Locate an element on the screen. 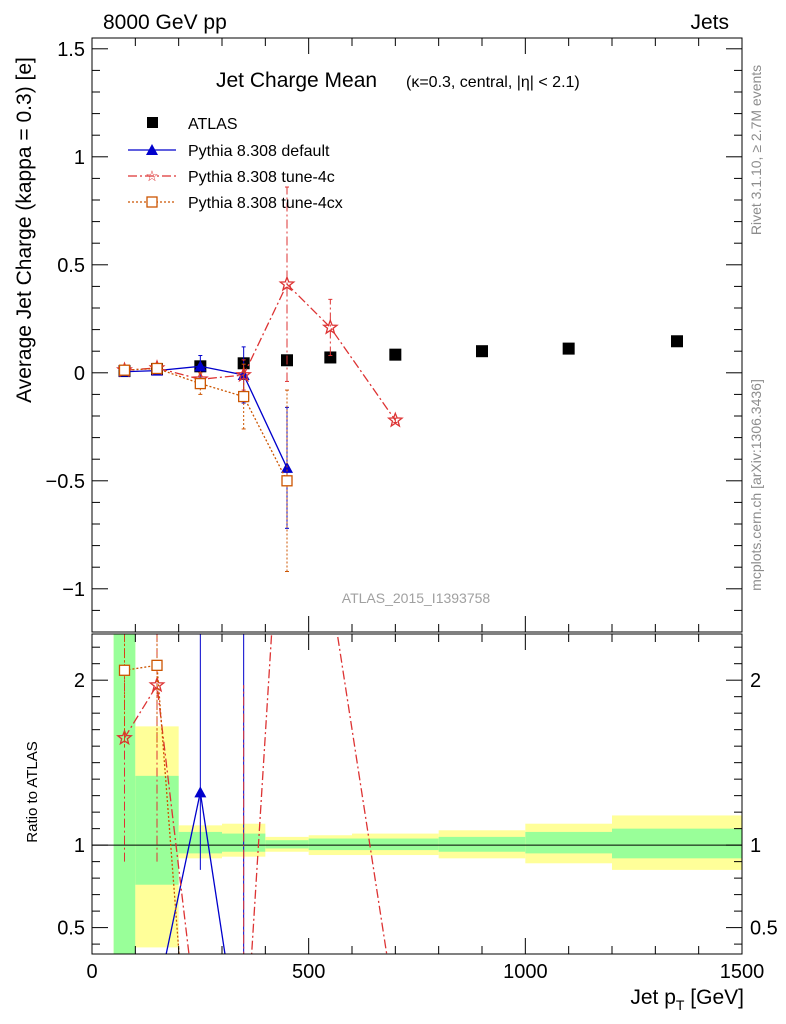  analysis-watermark: ATLAS_2015_I1393758 is located at coordinates (416, 598).